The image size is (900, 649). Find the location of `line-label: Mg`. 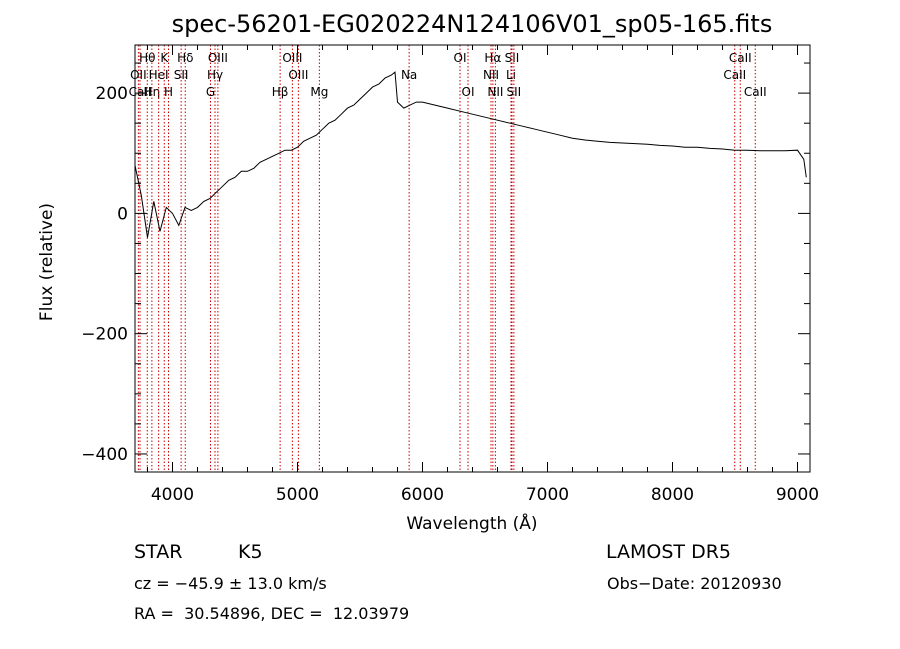

line-label: Mg is located at coordinates (319, 92).